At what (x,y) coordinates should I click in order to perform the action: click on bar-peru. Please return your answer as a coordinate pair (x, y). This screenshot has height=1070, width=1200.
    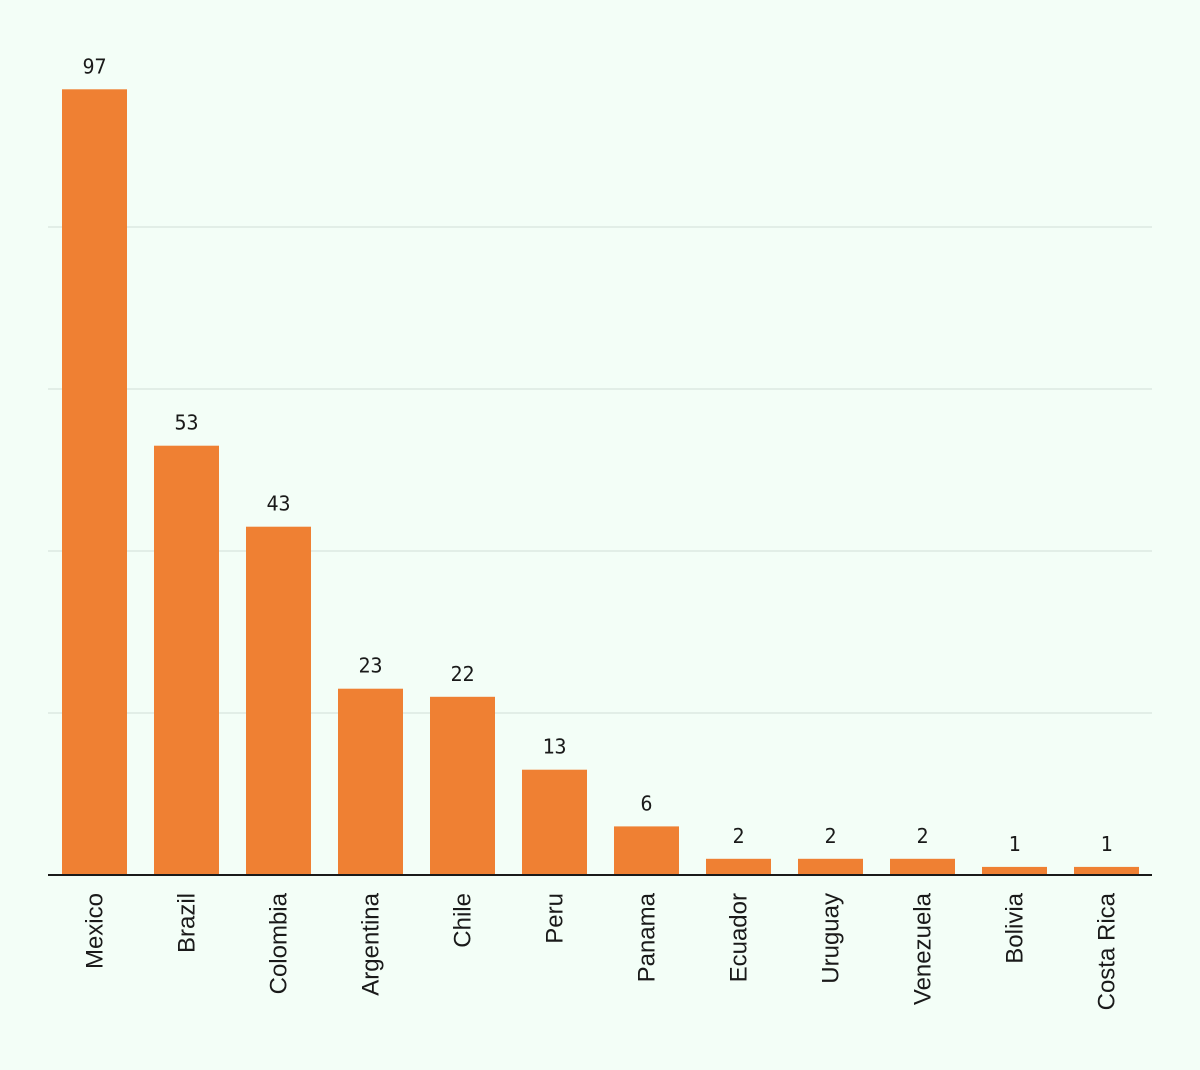
    Looking at the image, I should click on (554, 822).